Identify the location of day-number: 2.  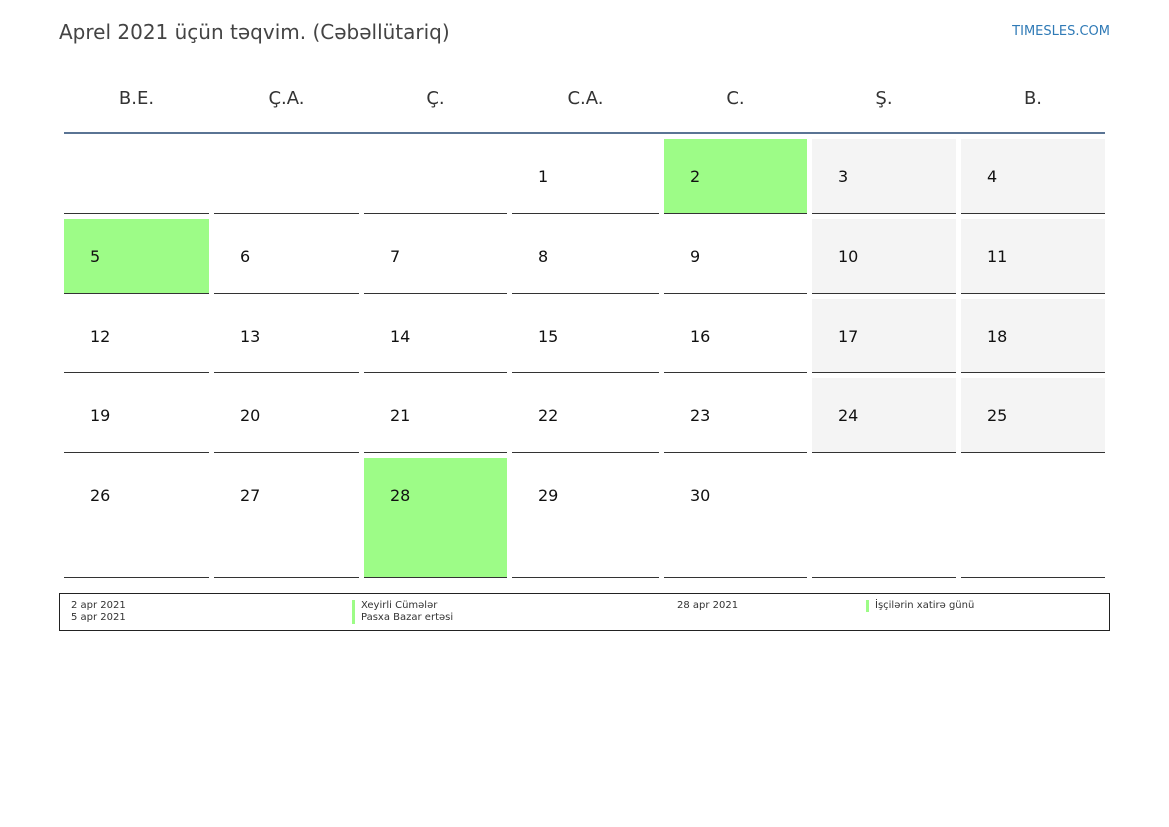
(695, 176).